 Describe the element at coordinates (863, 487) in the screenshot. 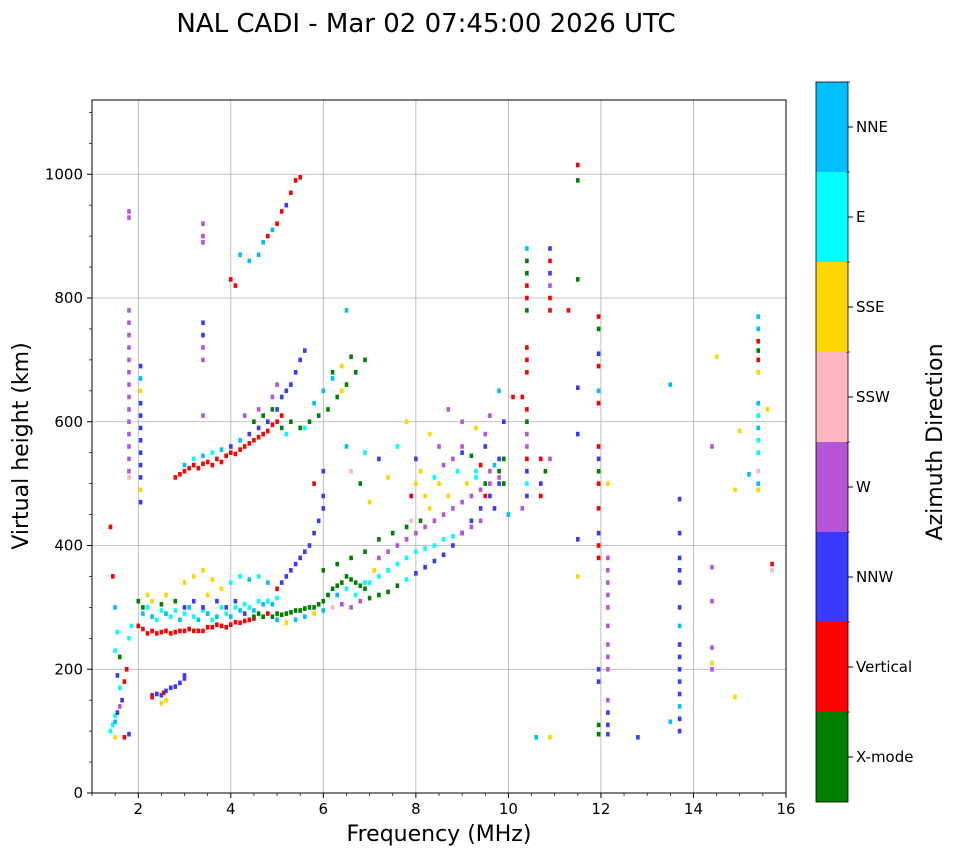

I see `colorbar-label-w: W` at that location.